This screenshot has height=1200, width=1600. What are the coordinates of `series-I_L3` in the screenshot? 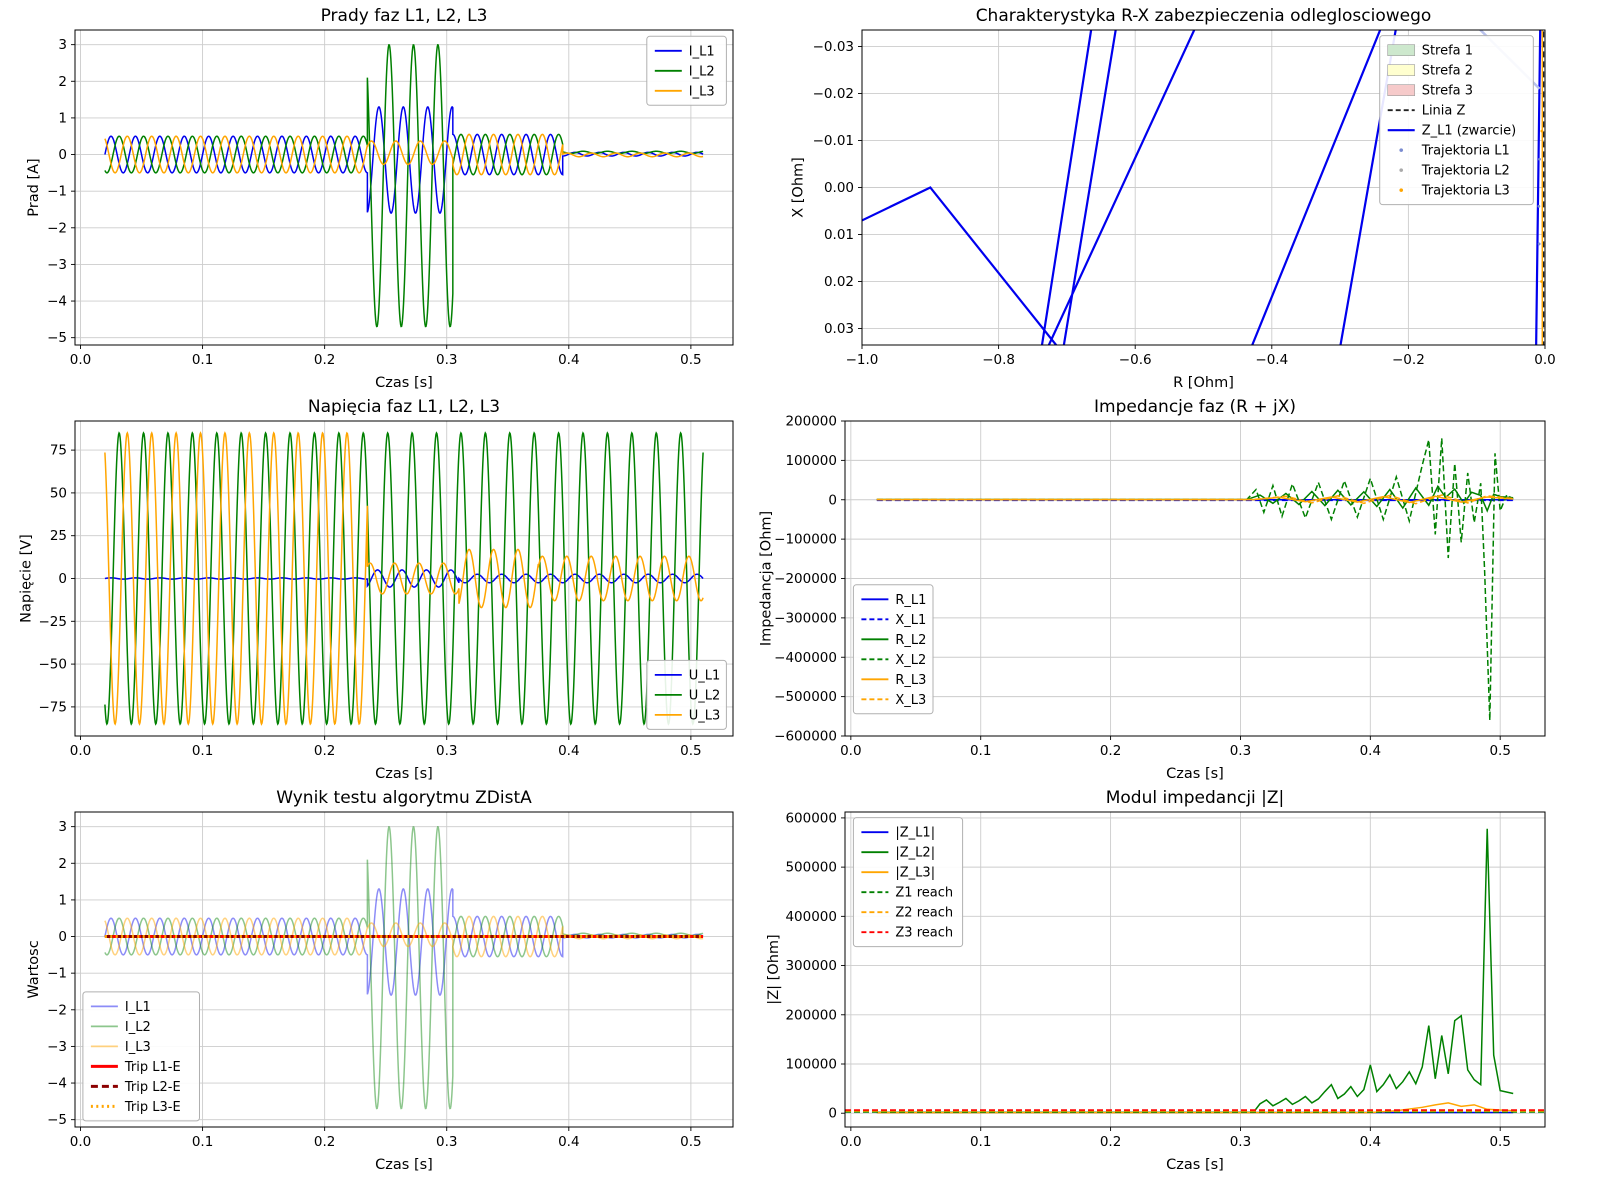 It's located at (404, 154).